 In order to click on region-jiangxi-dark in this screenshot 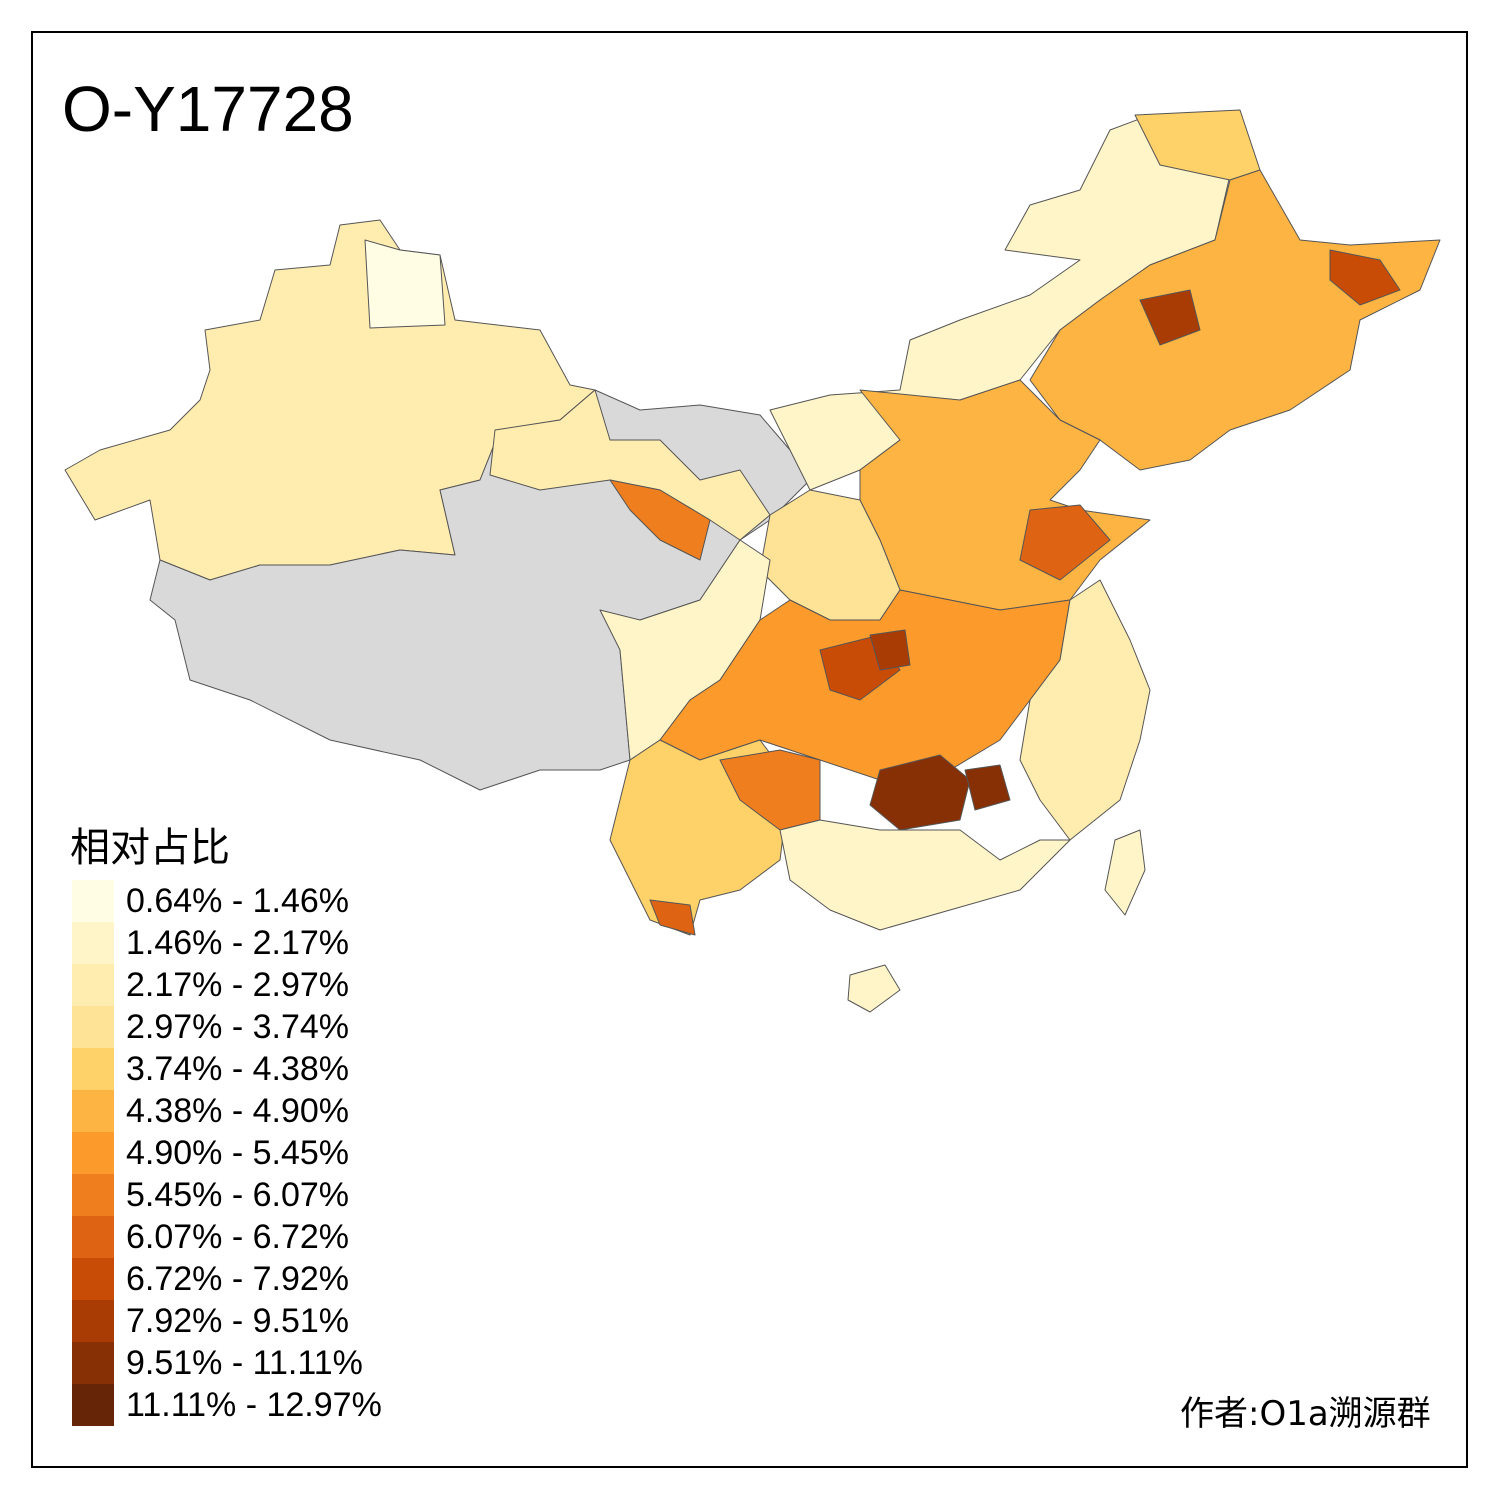, I will do `click(987, 787)`.